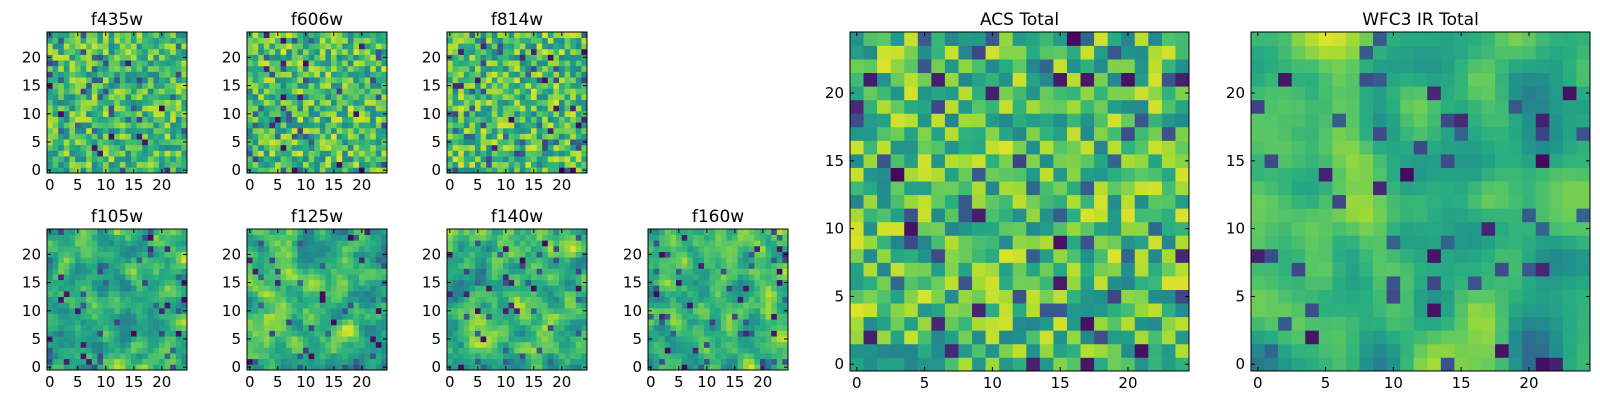 The height and width of the screenshot is (400, 1600). I want to click on y-tick-label: 10, so click(231, 311).